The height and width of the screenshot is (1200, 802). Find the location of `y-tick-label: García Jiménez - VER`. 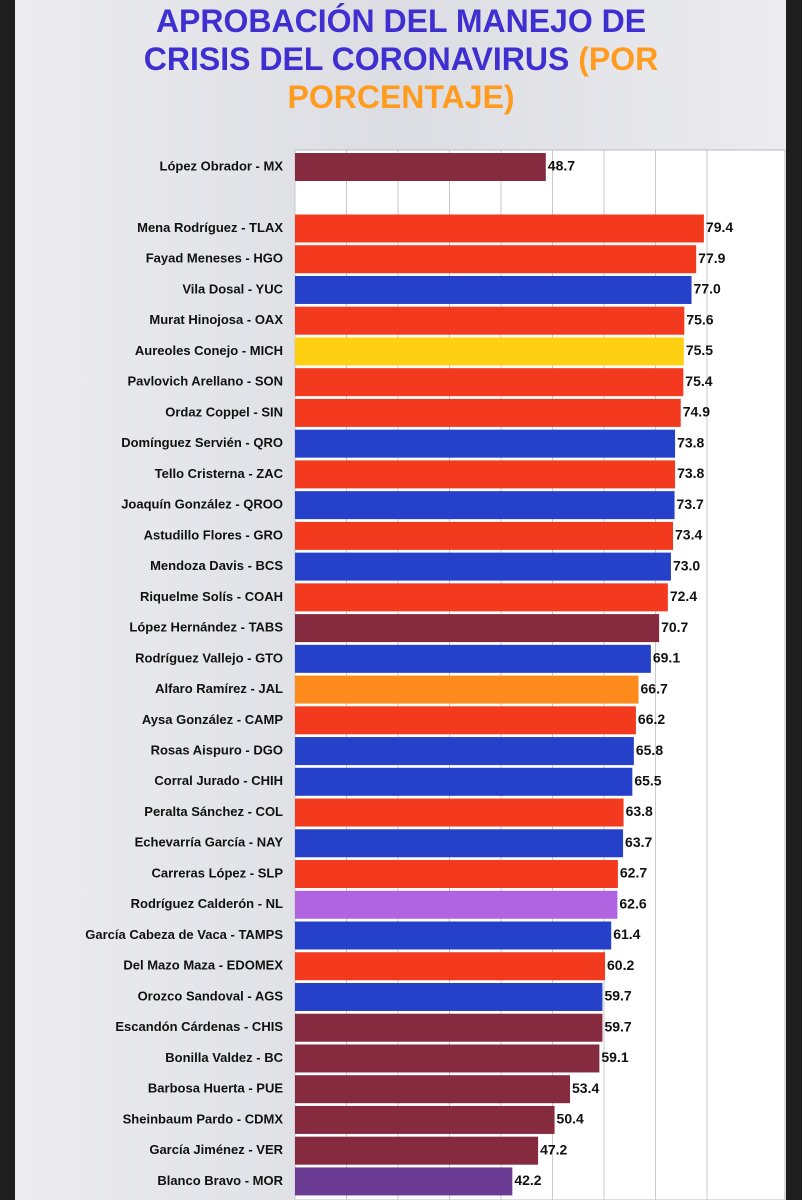

y-tick-label: García Jiménez - VER is located at coordinates (216, 1149).